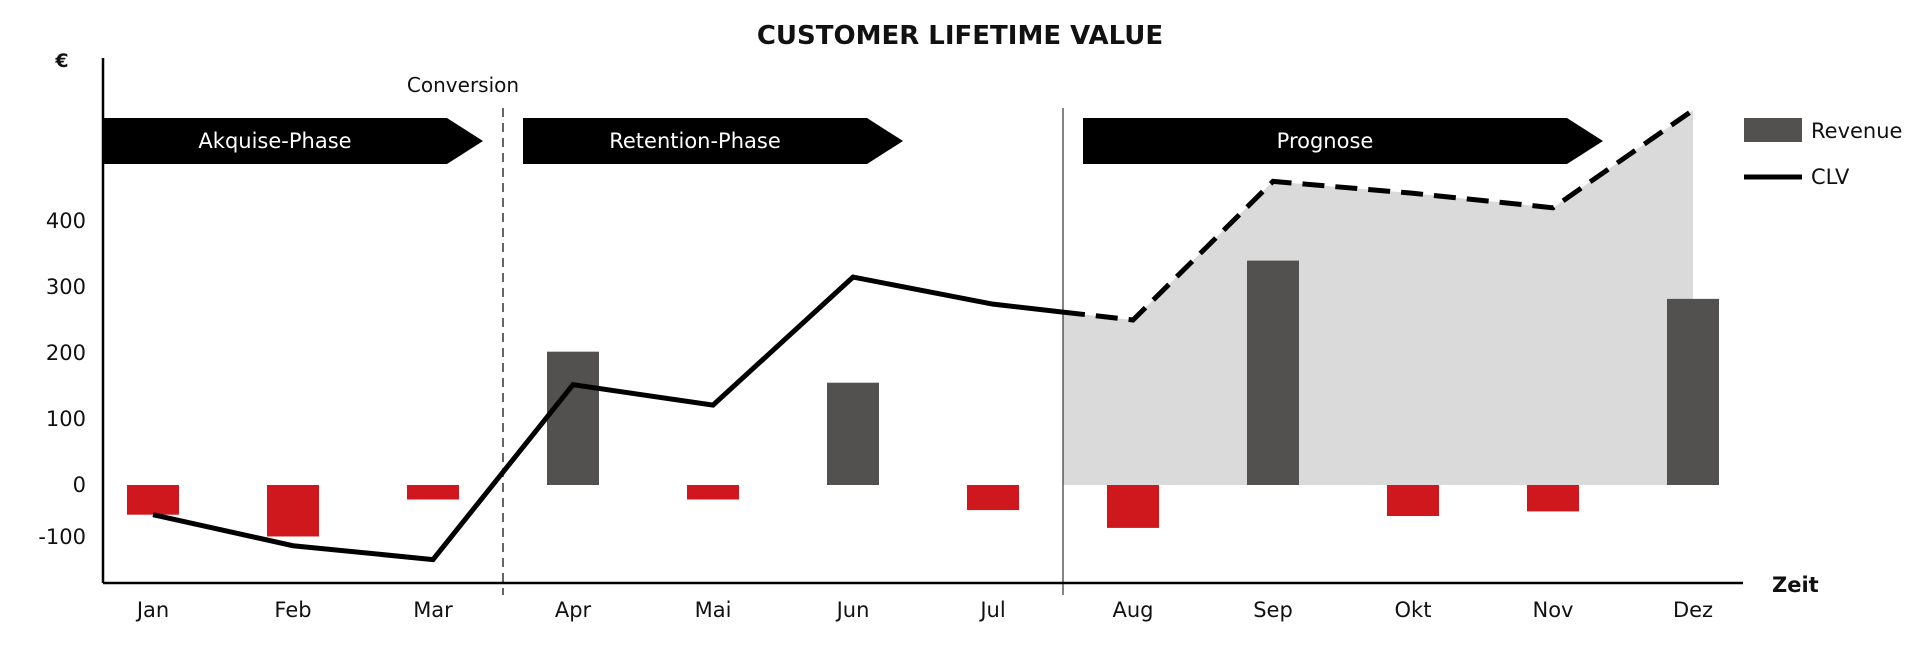 The width and height of the screenshot is (1920, 650). What do you see at coordinates (1133, 506) in the screenshot?
I see `revenue-bar-aug` at bounding box center [1133, 506].